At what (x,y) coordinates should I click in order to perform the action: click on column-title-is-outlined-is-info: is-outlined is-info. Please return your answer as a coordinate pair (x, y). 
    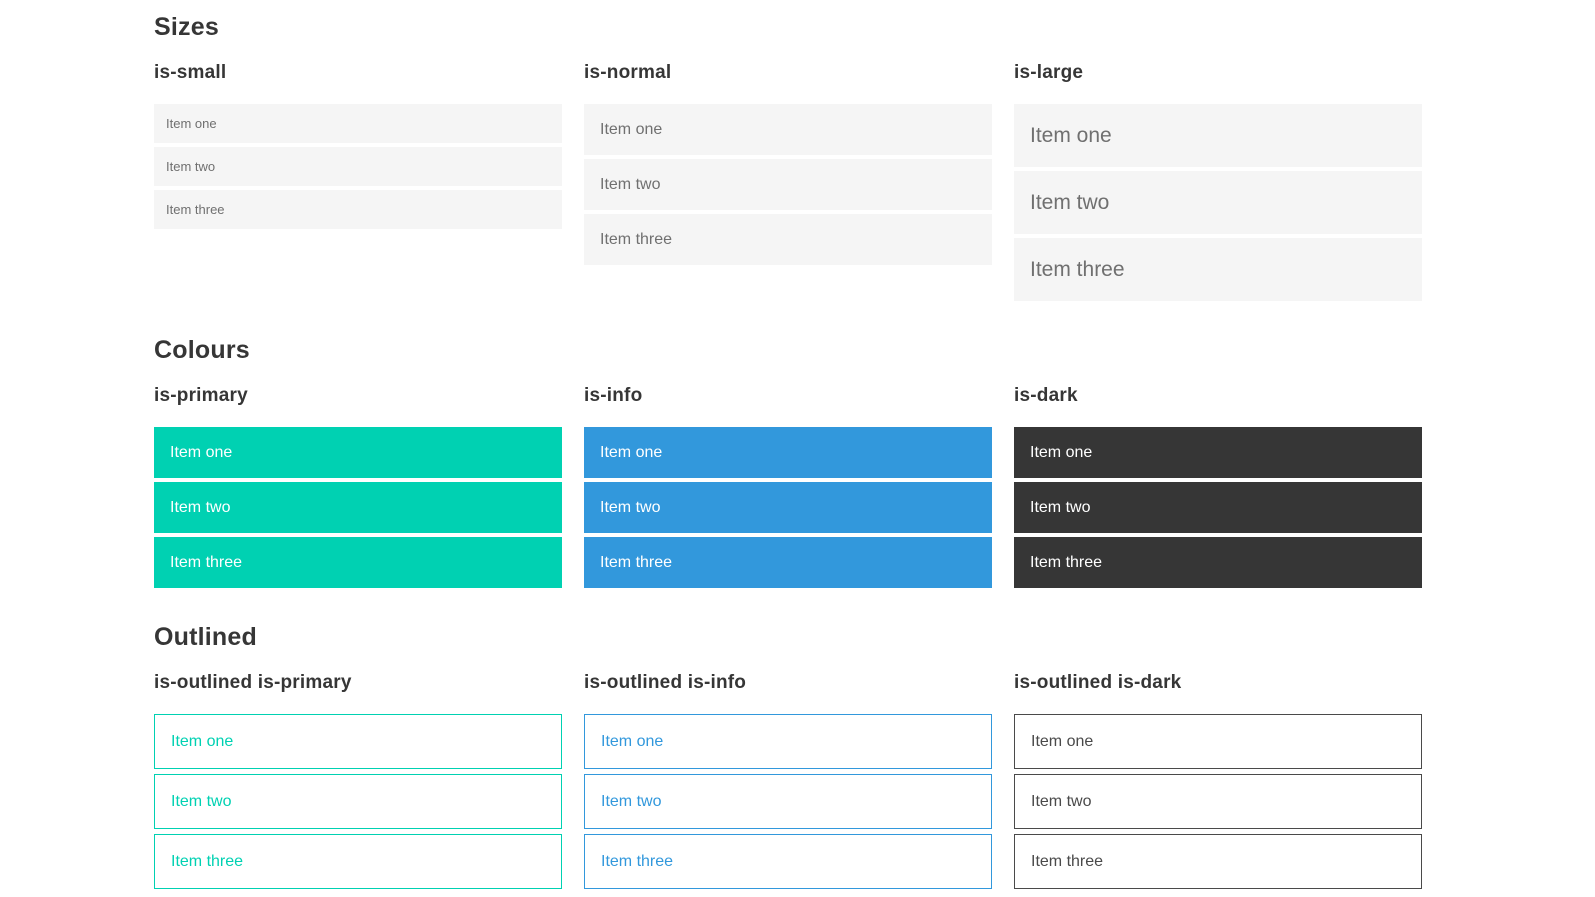
    Looking at the image, I should click on (665, 682).